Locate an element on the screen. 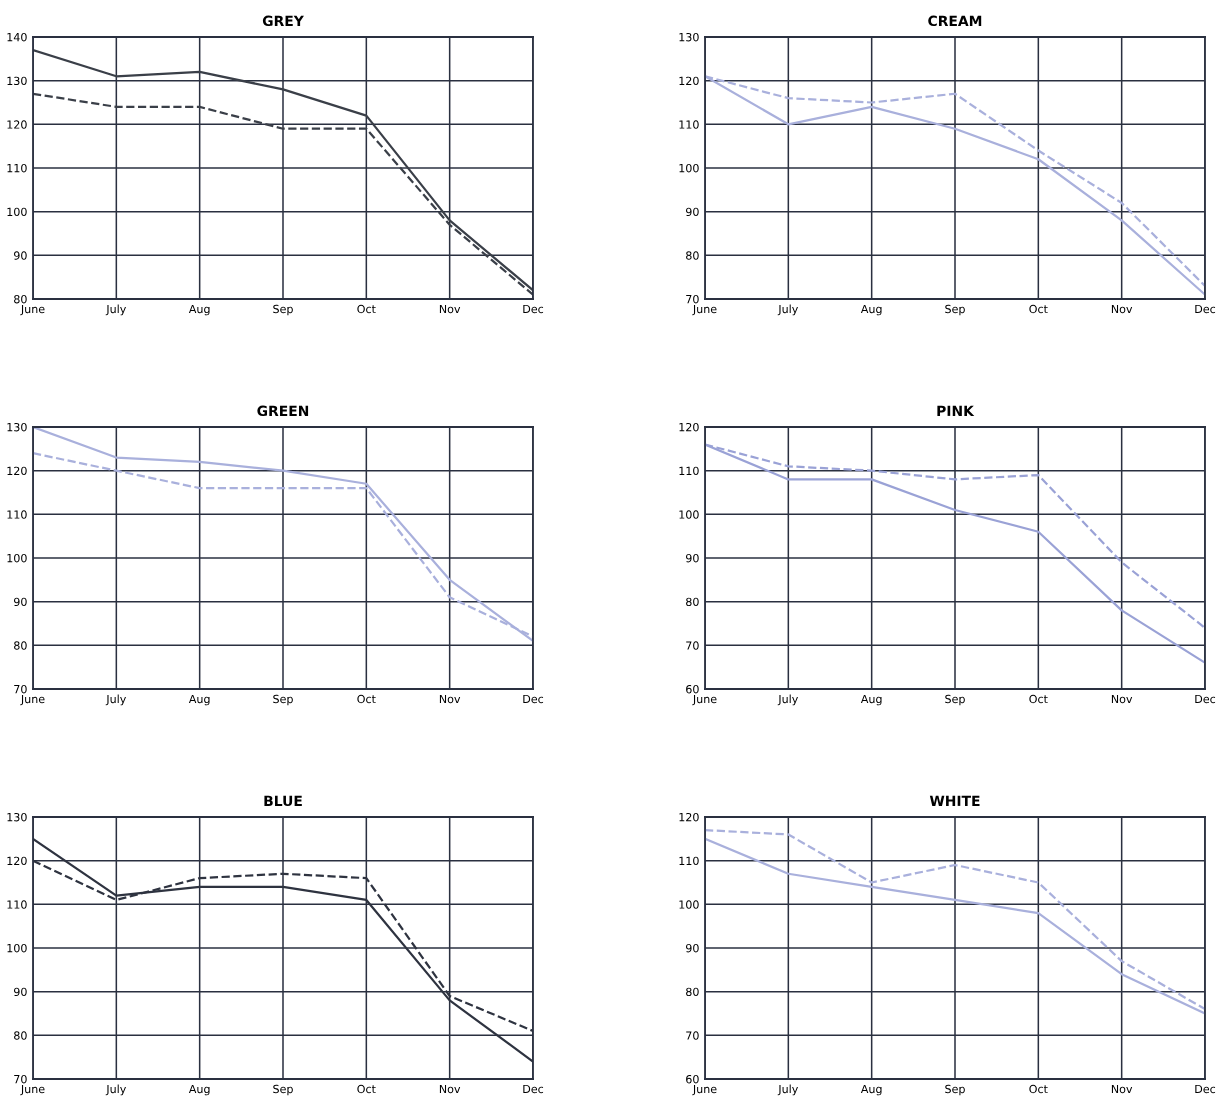 This screenshot has width=1231, height=1099. chart-title: BLUE is located at coordinates (283, 801).